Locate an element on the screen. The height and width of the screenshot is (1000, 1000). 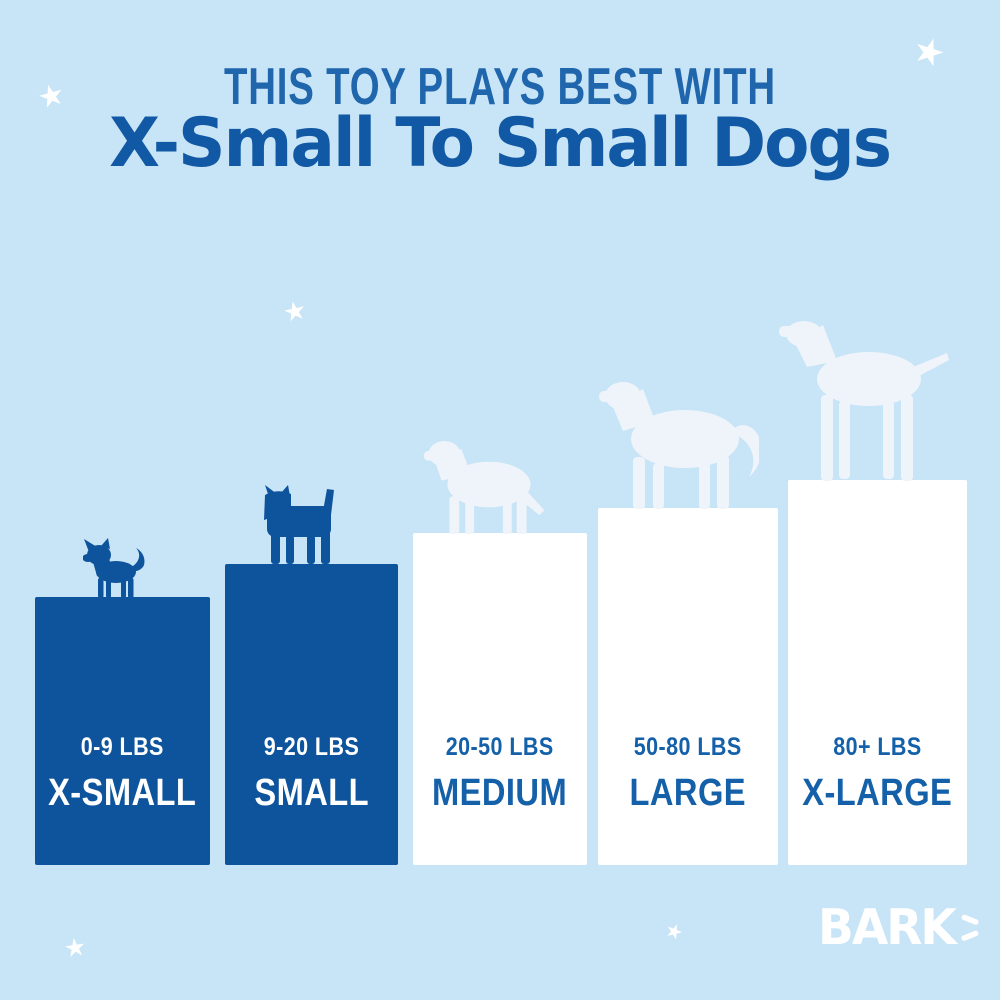
bark-logo-text: BARK is located at coordinates (887, 927).